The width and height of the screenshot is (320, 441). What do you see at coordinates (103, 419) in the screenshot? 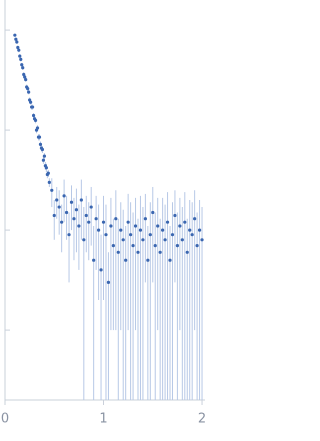
I see `x-tick-label: 1` at bounding box center [103, 419].